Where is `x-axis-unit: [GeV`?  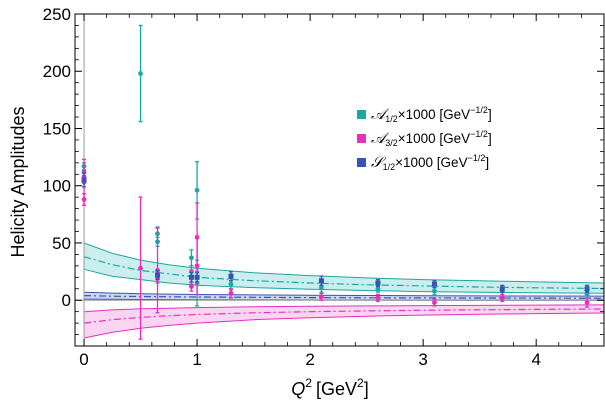
x-axis-unit: [GeV is located at coordinates (336, 389).